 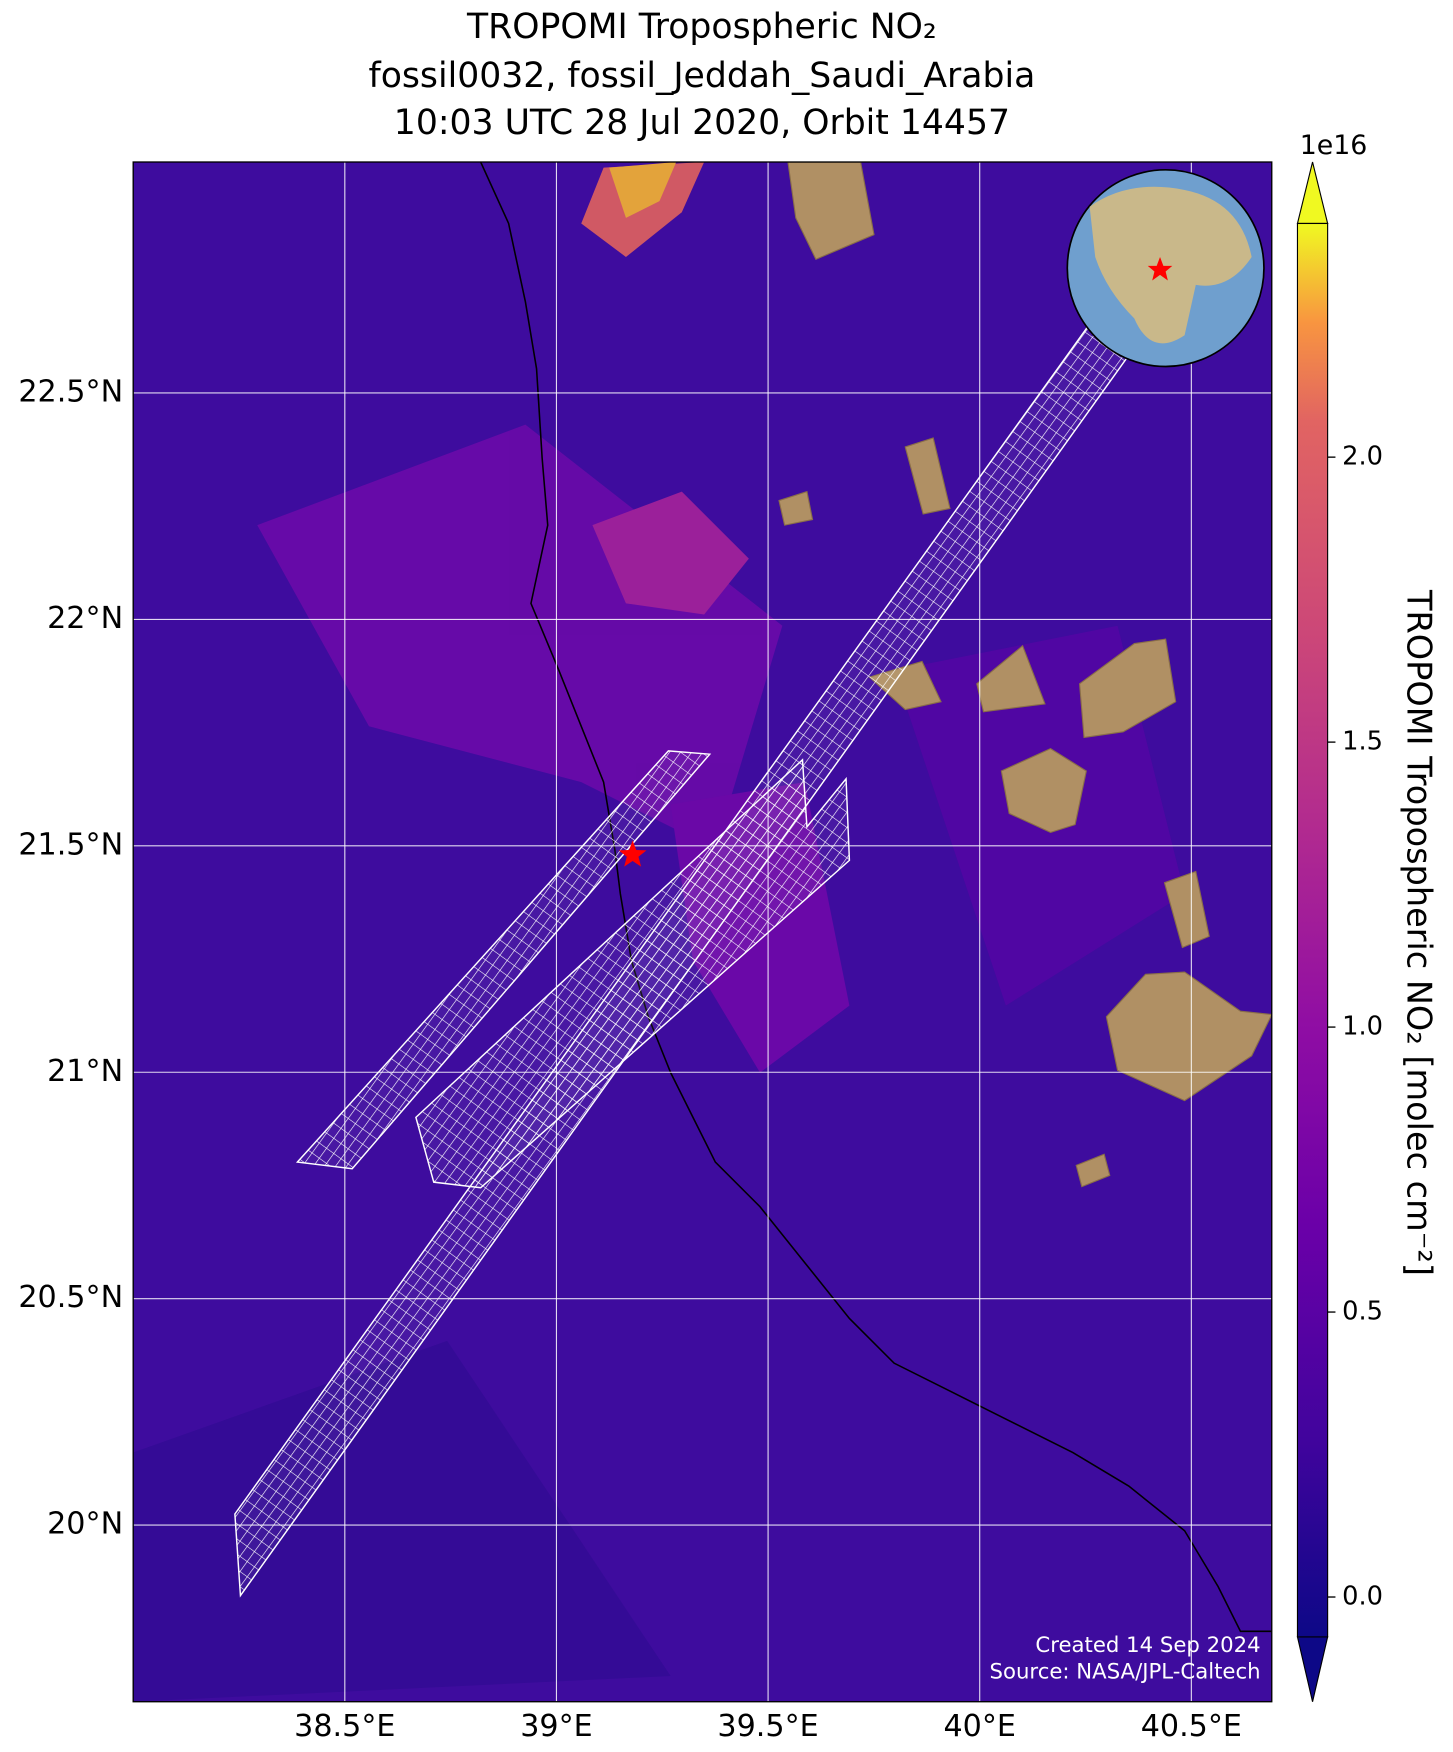 I want to click on x-tick-label: 38.5°E, so click(x=344, y=1726).